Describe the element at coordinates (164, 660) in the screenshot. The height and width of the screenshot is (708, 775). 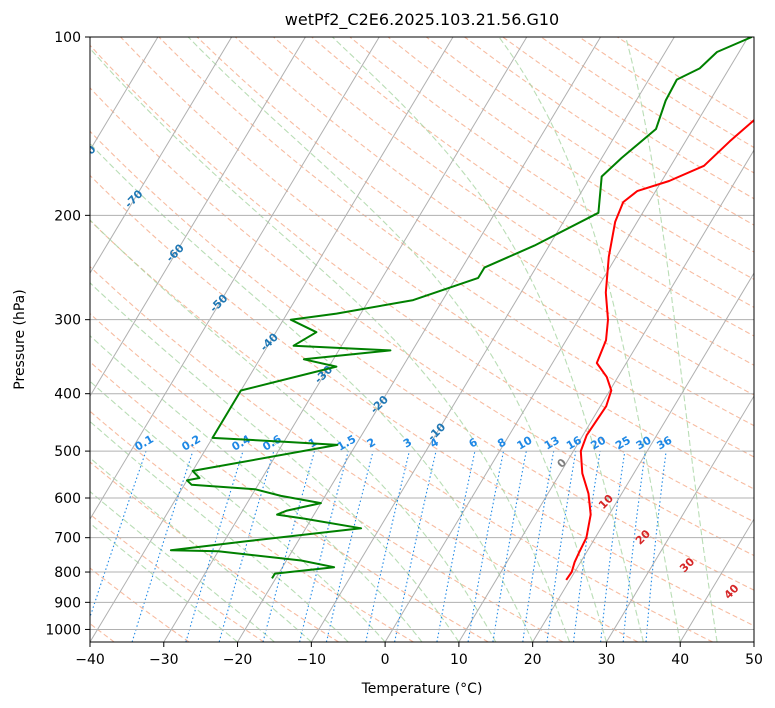
I see `x-tick-label: −30` at that location.